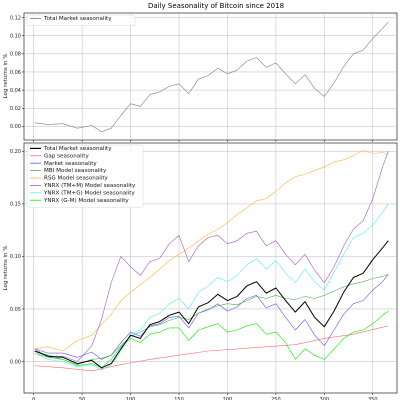  Describe the element at coordinates (15, 257) in the screenshot. I see `bottom-y-tick-label: 0.10` at that location.